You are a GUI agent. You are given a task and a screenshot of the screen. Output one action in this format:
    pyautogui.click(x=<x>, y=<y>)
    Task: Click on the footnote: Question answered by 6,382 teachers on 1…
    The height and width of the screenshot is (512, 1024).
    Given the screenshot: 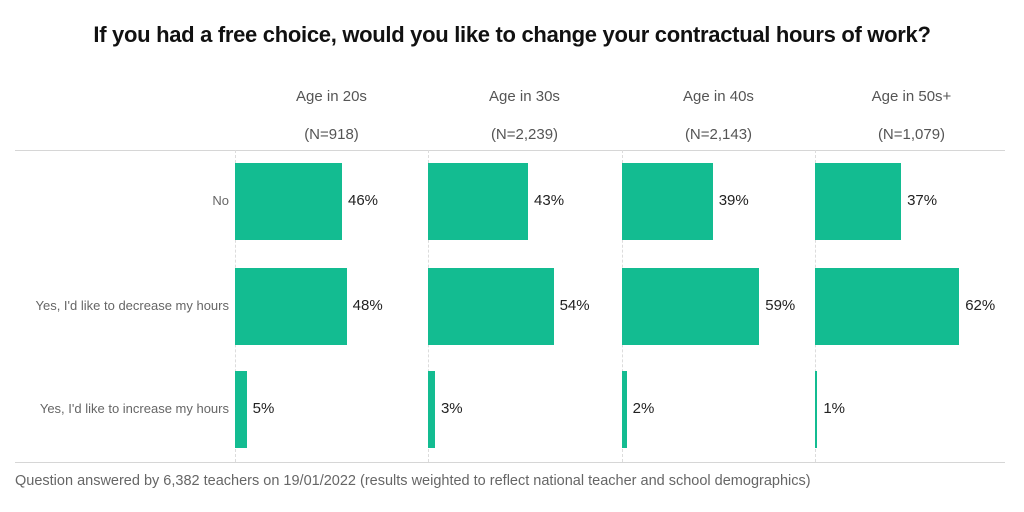 What is the action you would take?
    pyautogui.click(x=413, y=481)
    